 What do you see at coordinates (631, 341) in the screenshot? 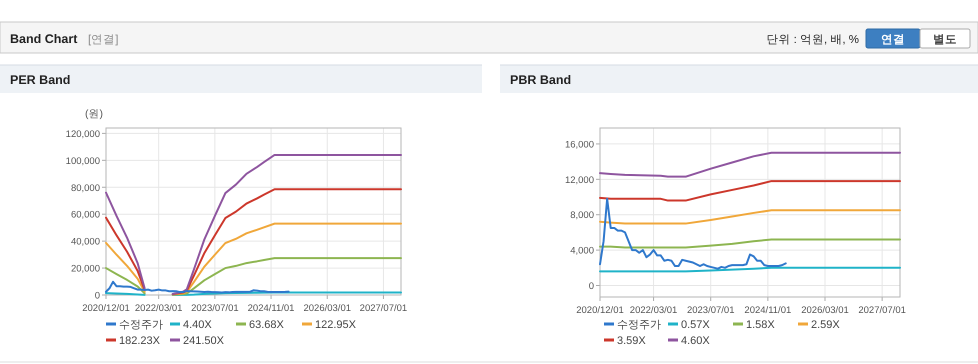
I see `legend-label: 3.59X` at bounding box center [631, 341].